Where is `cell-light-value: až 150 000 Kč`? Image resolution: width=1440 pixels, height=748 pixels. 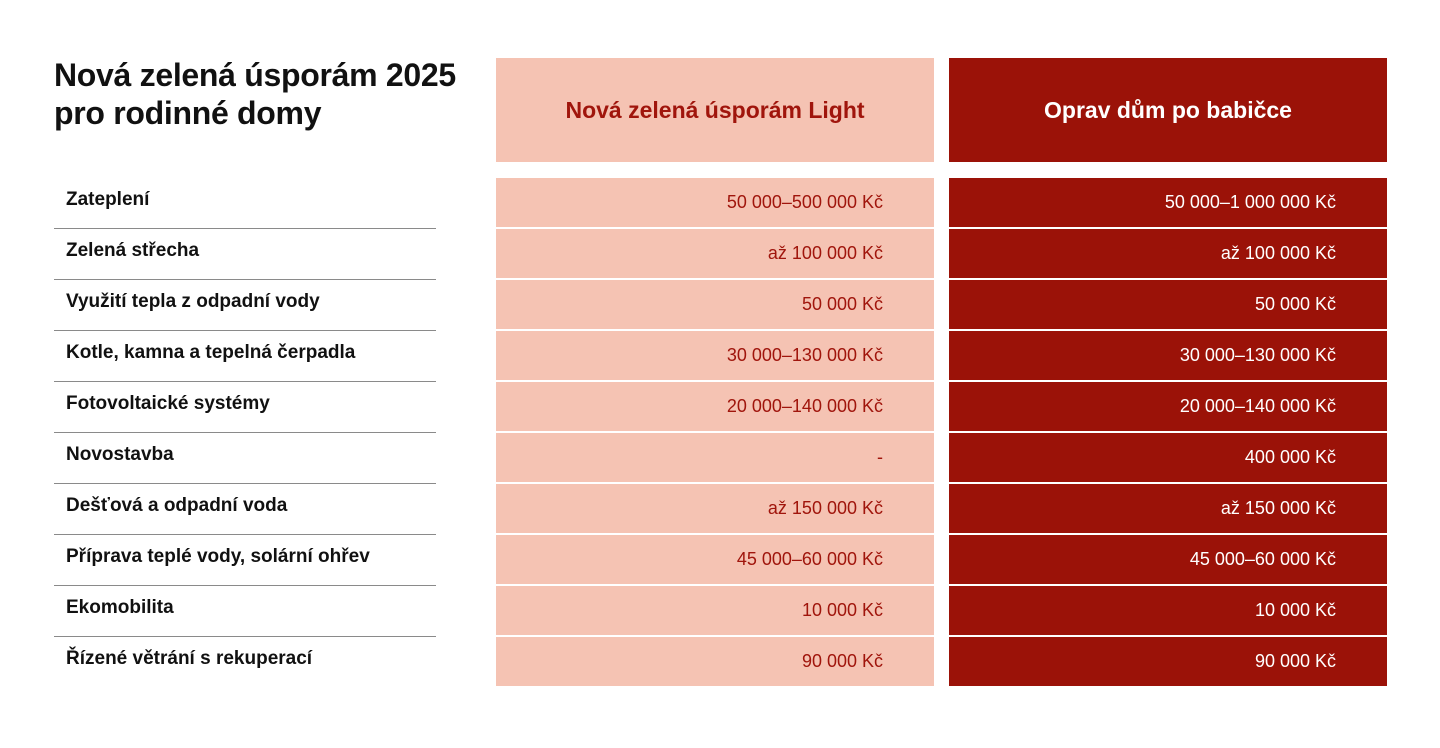
cell-light-value: až 150 000 Kč is located at coordinates (715, 508).